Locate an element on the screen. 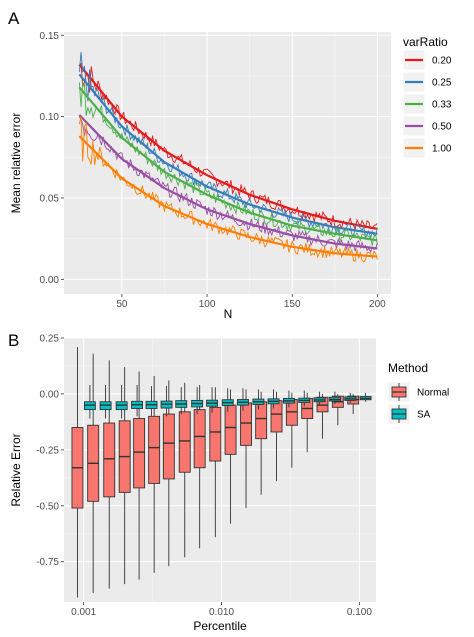 The width and height of the screenshot is (474, 637). x-tick-label: 50 is located at coordinates (122, 304).